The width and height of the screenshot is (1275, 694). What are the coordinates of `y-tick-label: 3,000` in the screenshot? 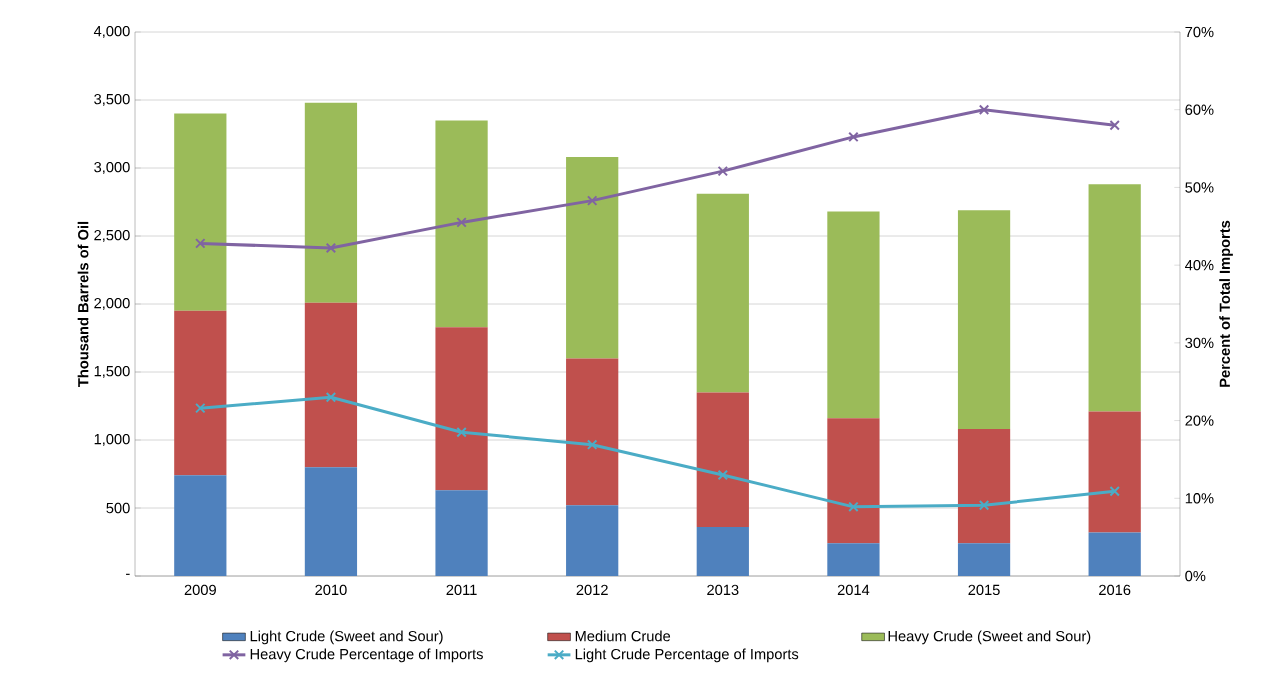 It's located at (112, 168).